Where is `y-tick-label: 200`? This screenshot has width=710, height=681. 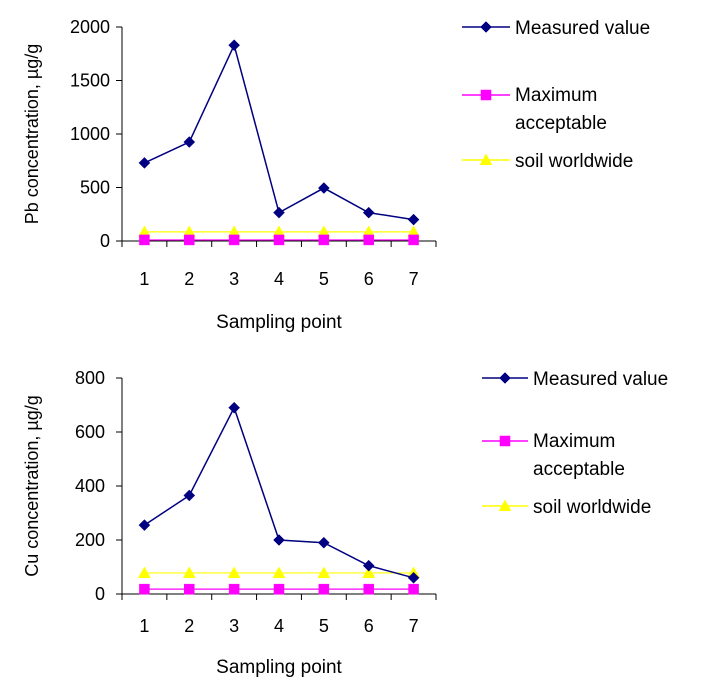 y-tick-label: 200 is located at coordinates (90, 540).